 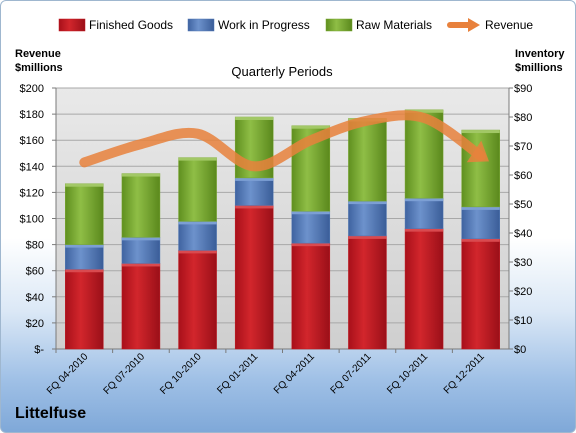 I want to click on y-right-tick-label: $80, so click(x=523, y=118).